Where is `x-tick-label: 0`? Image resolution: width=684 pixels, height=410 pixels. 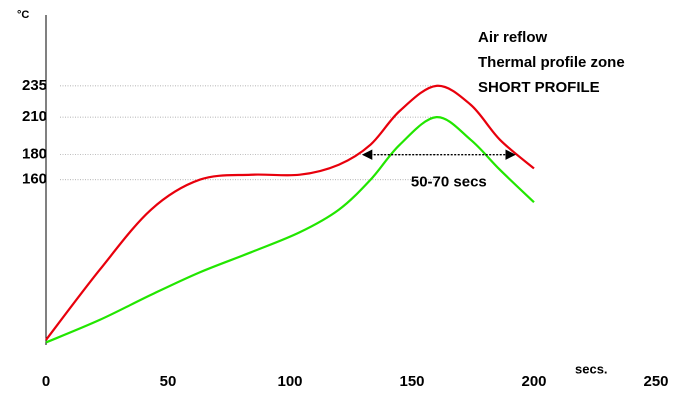
x-tick-label: 0 is located at coordinates (46, 381).